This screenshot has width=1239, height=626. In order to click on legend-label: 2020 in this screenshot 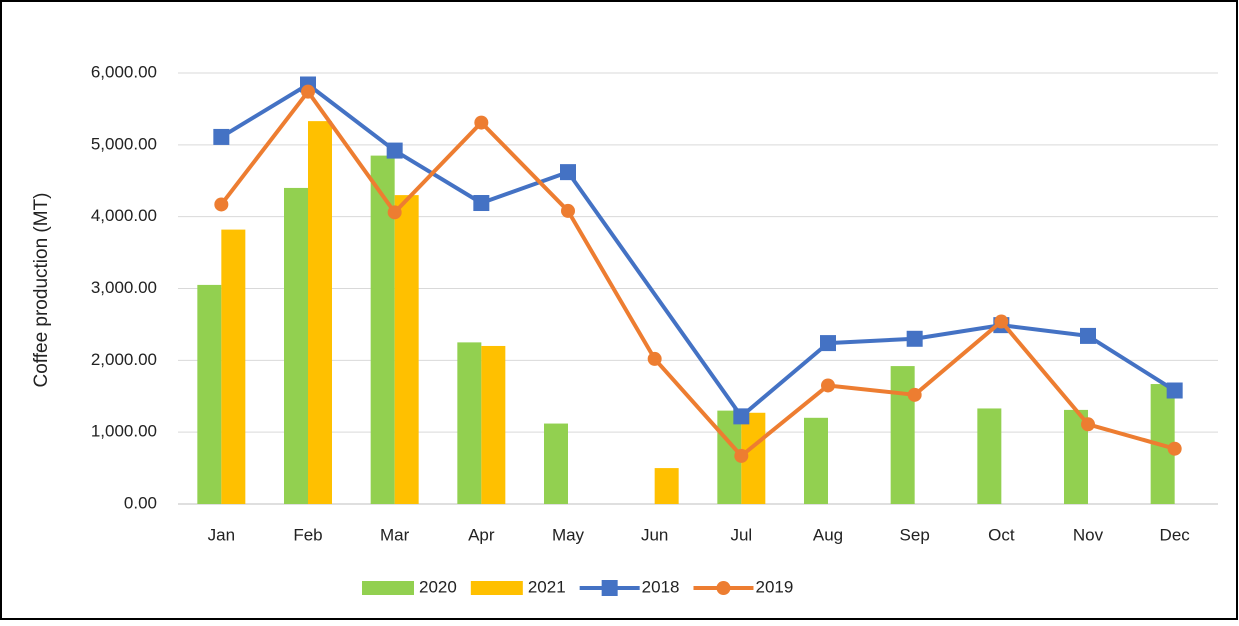, I will do `click(438, 586)`.